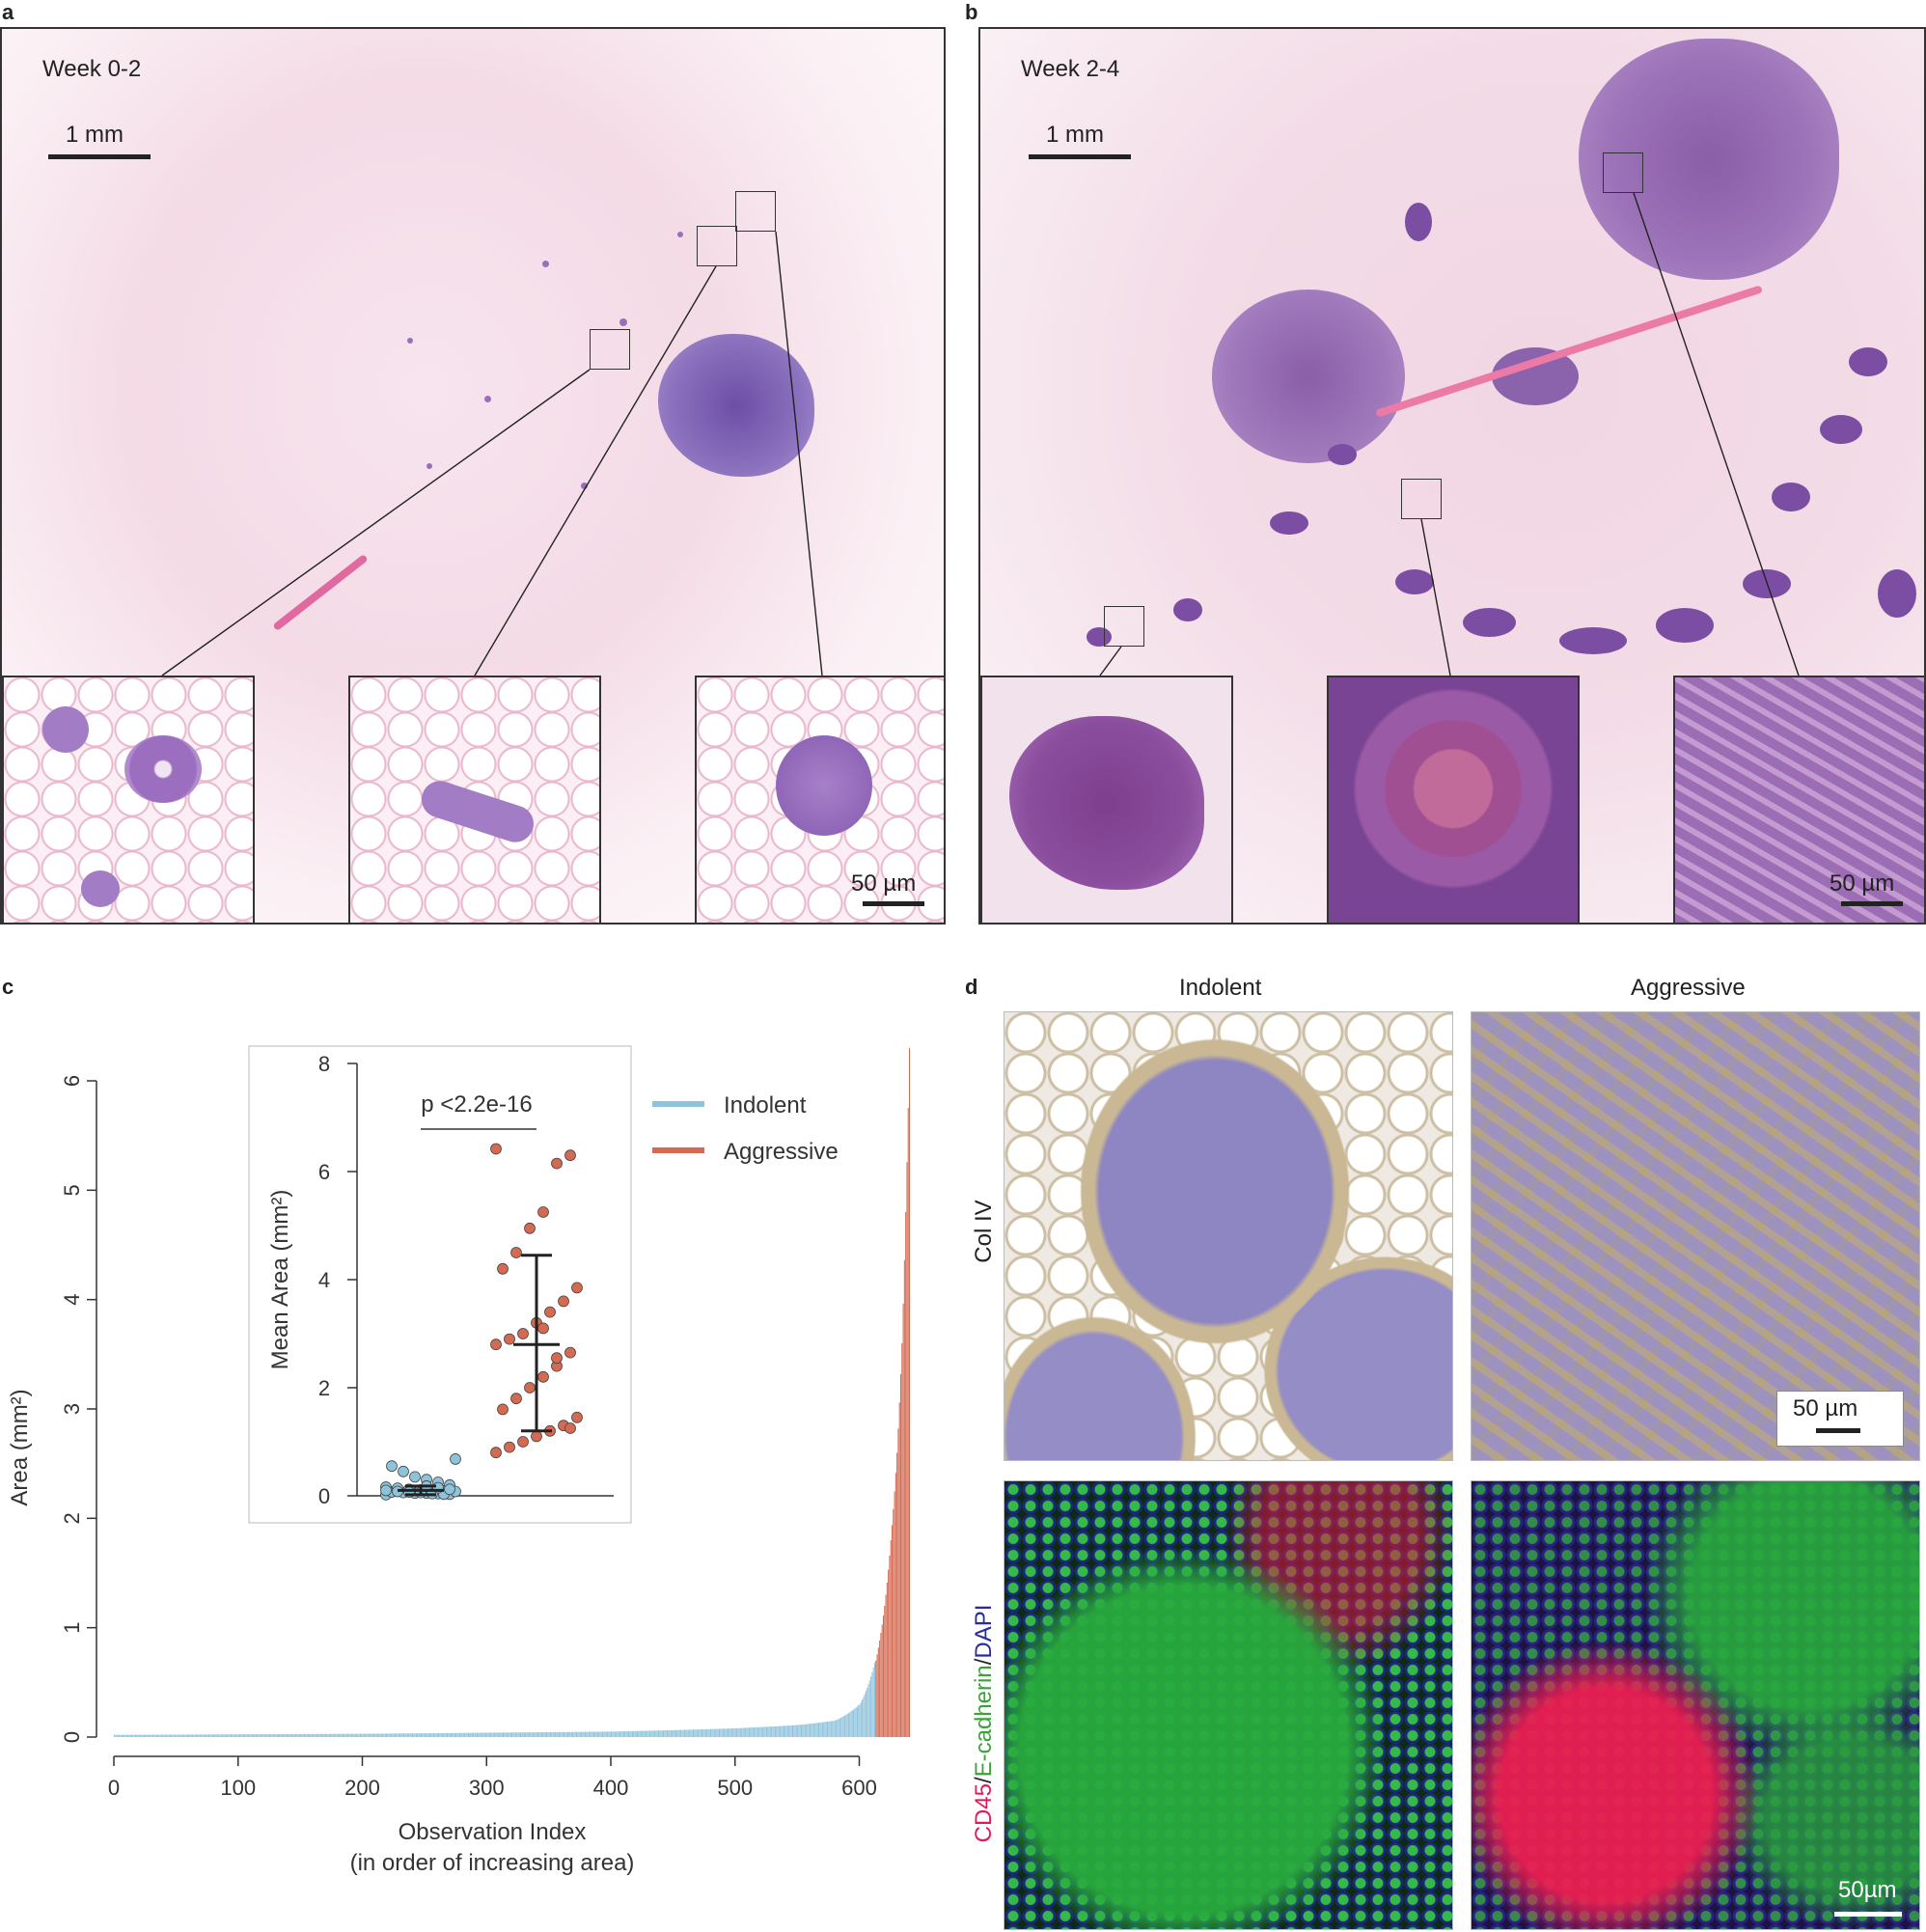 This screenshot has height=1932, width=1926. Describe the element at coordinates (1696, 1236) in the screenshot. I see `ihc-col-iv-aggressive: 50 µm` at that location.